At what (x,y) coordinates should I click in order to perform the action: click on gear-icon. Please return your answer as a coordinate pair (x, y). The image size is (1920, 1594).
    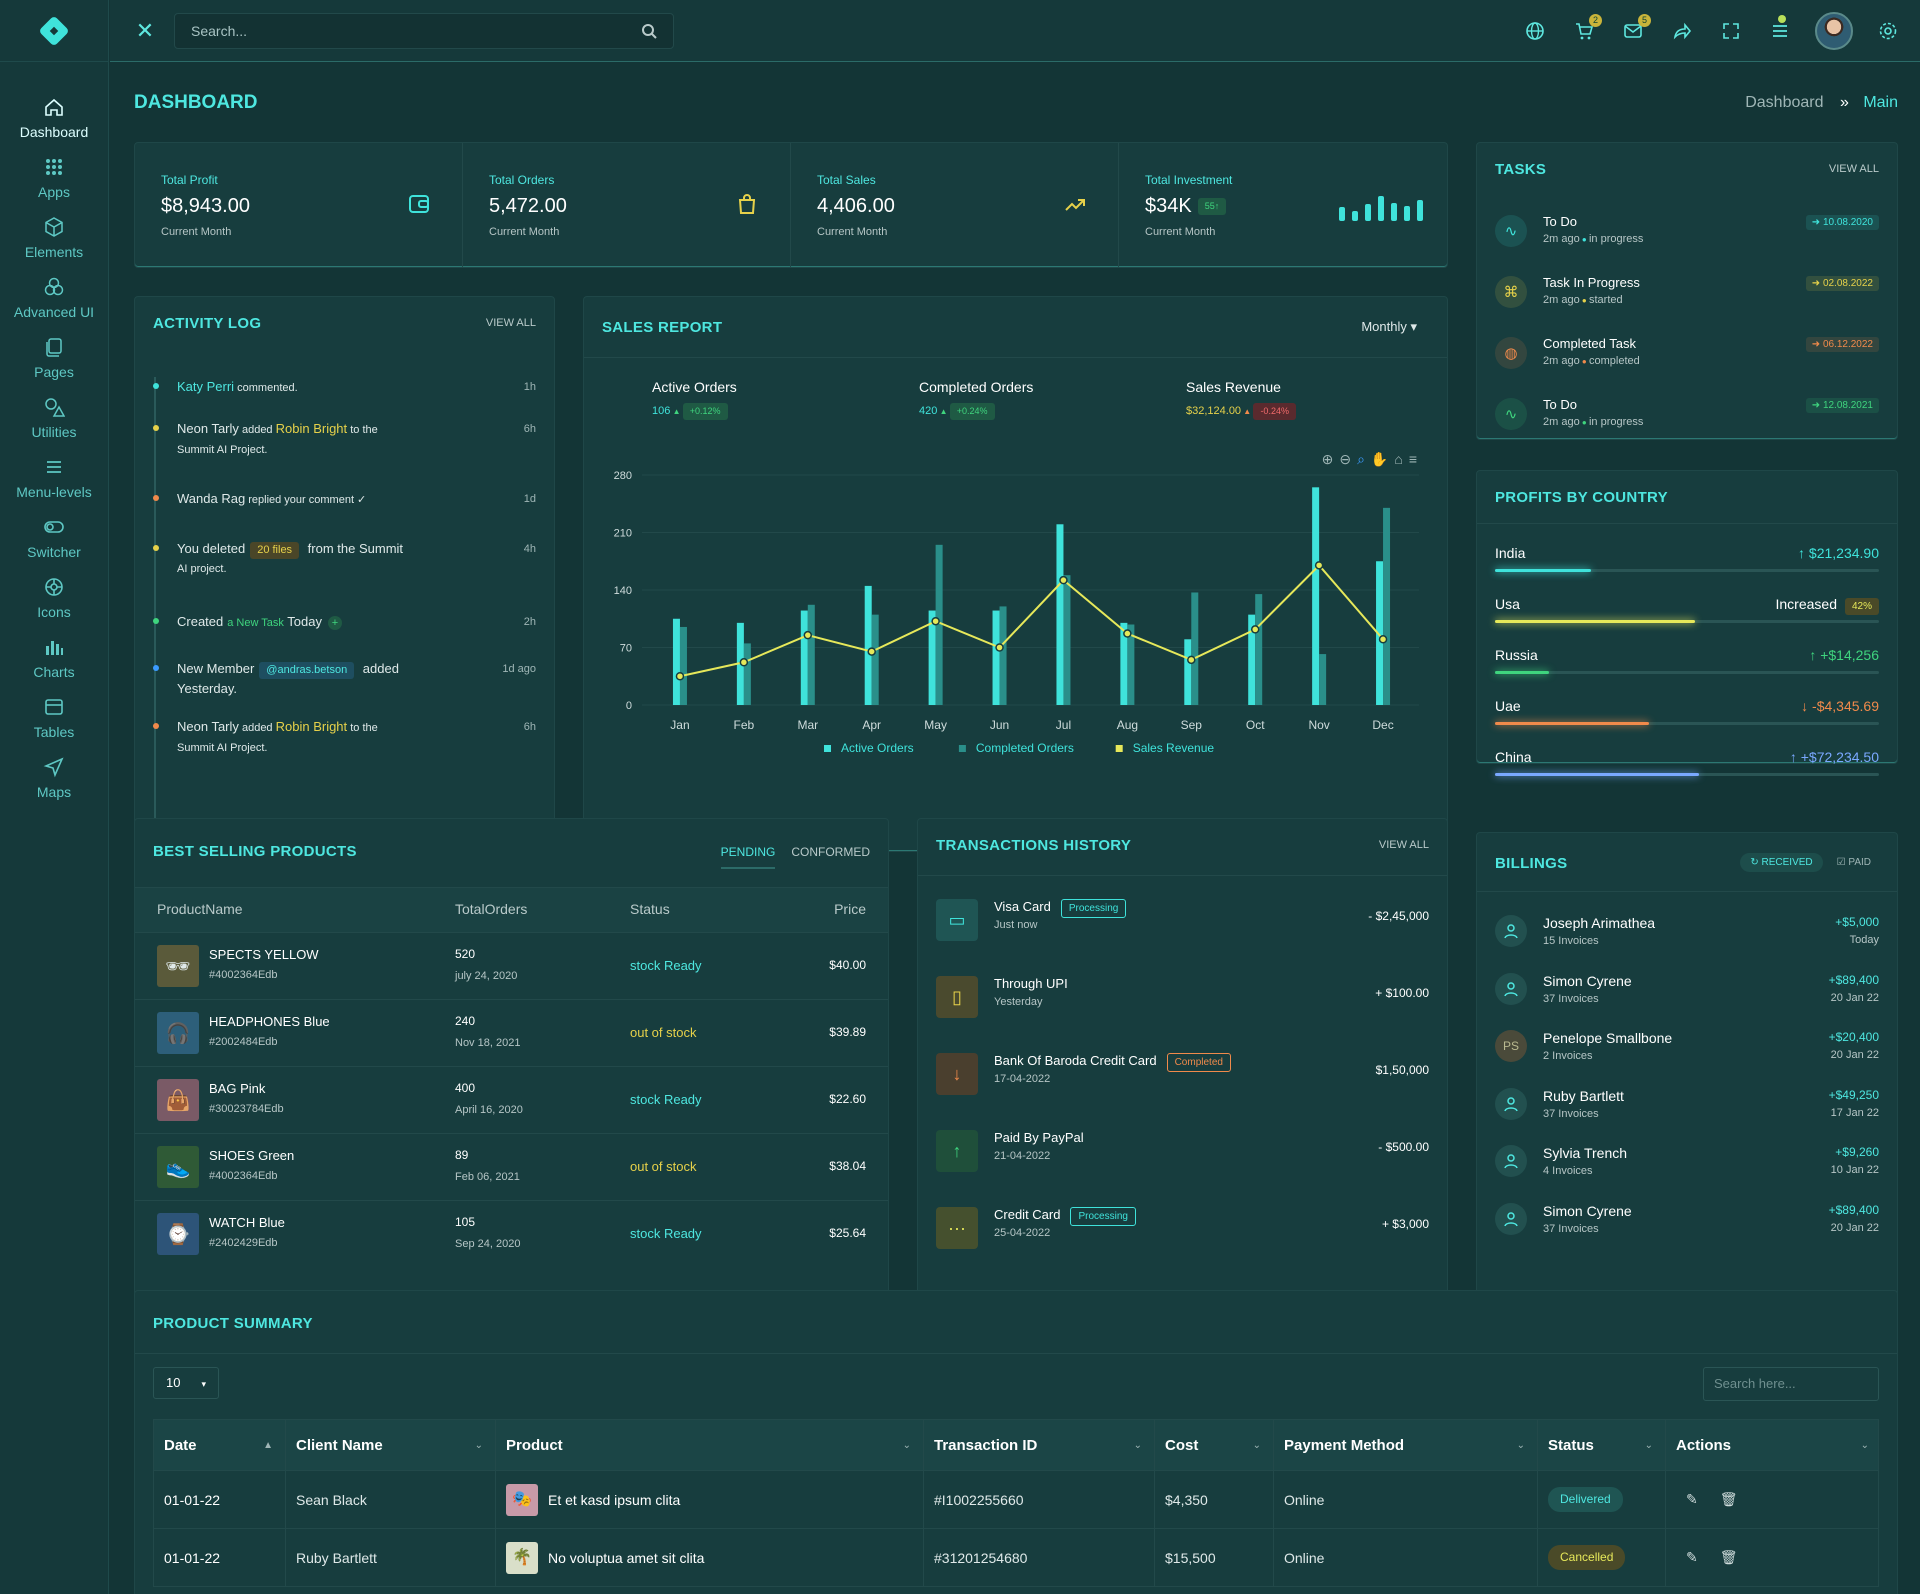
    Looking at the image, I should click on (1888, 31).